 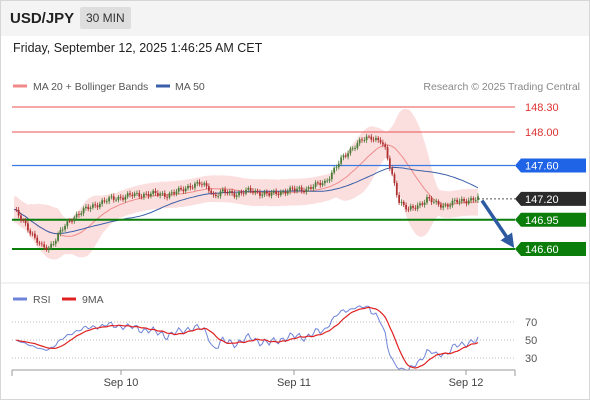 I want to click on level-label-5: 146.60, so click(x=542, y=250).